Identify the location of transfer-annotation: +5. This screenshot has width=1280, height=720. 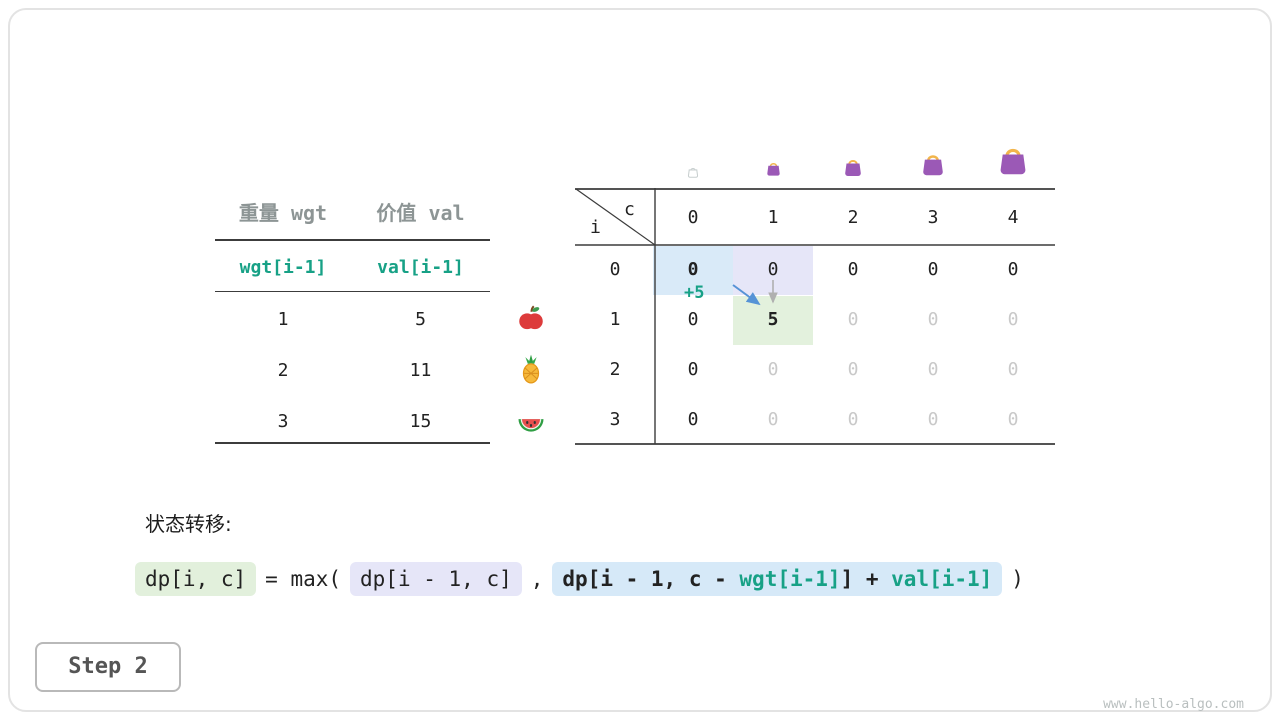
(694, 293).